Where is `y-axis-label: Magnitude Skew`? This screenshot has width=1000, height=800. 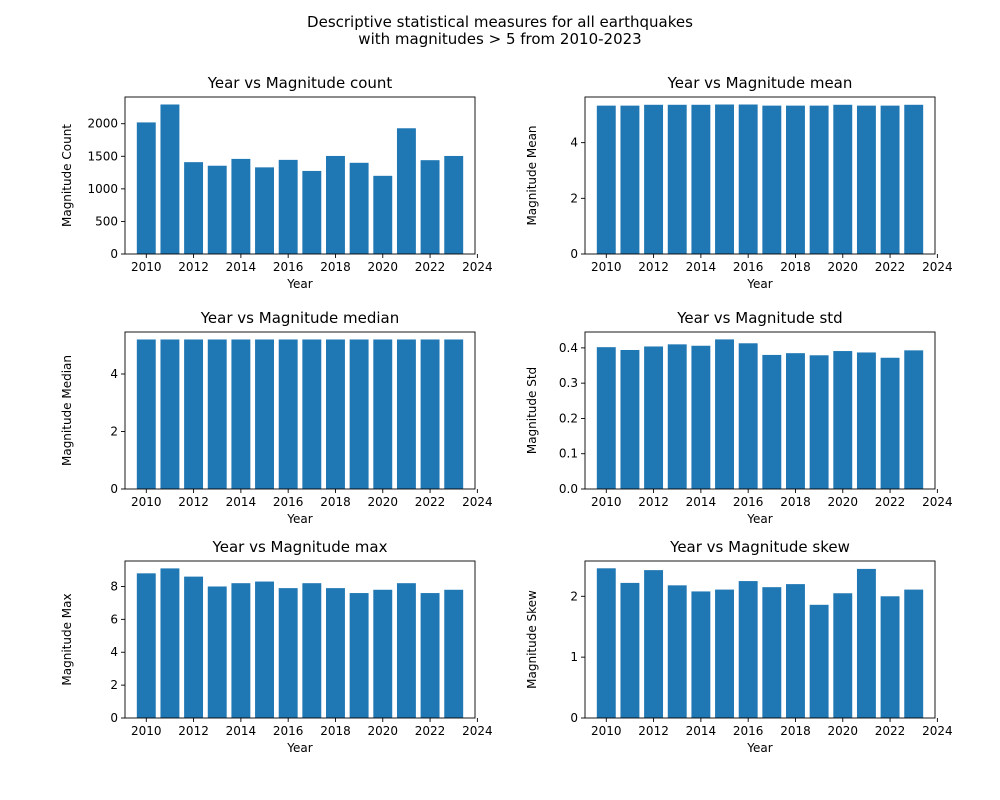 y-axis-label: Magnitude Skew is located at coordinates (532, 639).